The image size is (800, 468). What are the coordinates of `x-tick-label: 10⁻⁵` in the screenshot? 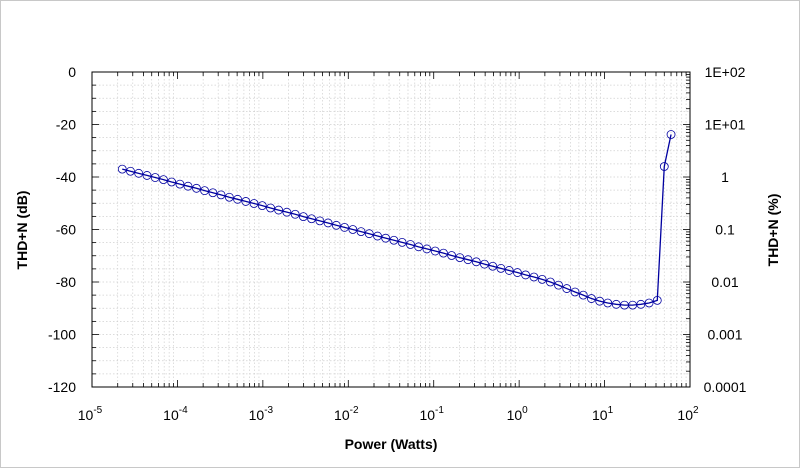 It's located at (90, 414).